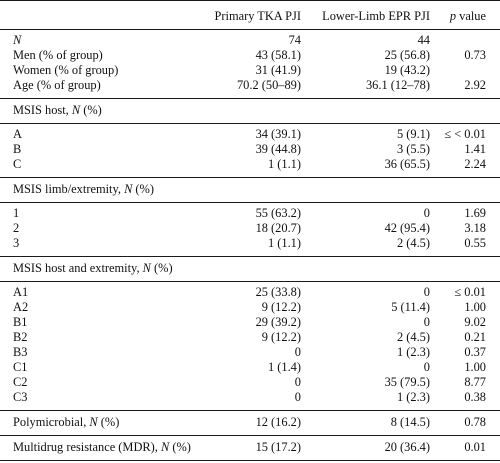 The height and width of the screenshot is (463, 500). What do you see at coordinates (407, 55) in the screenshot?
I see `cell-epr: 25 (56.8)` at bounding box center [407, 55].